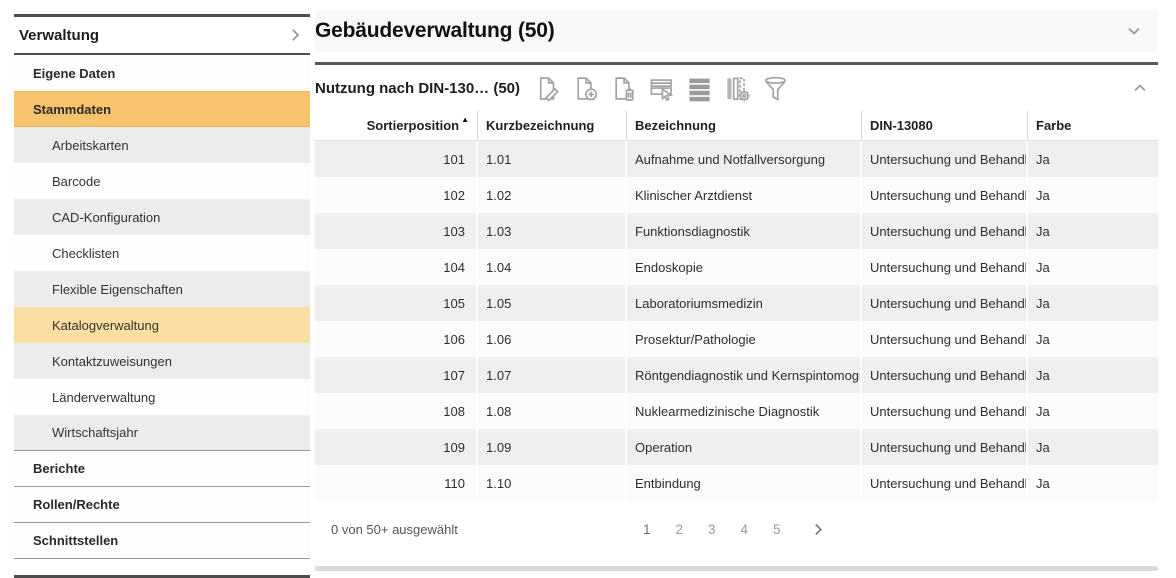 The image size is (1176, 578). What do you see at coordinates (396, 267) in the screenshot?
I see `table-cell: 104` at bounding box center [396, 267].